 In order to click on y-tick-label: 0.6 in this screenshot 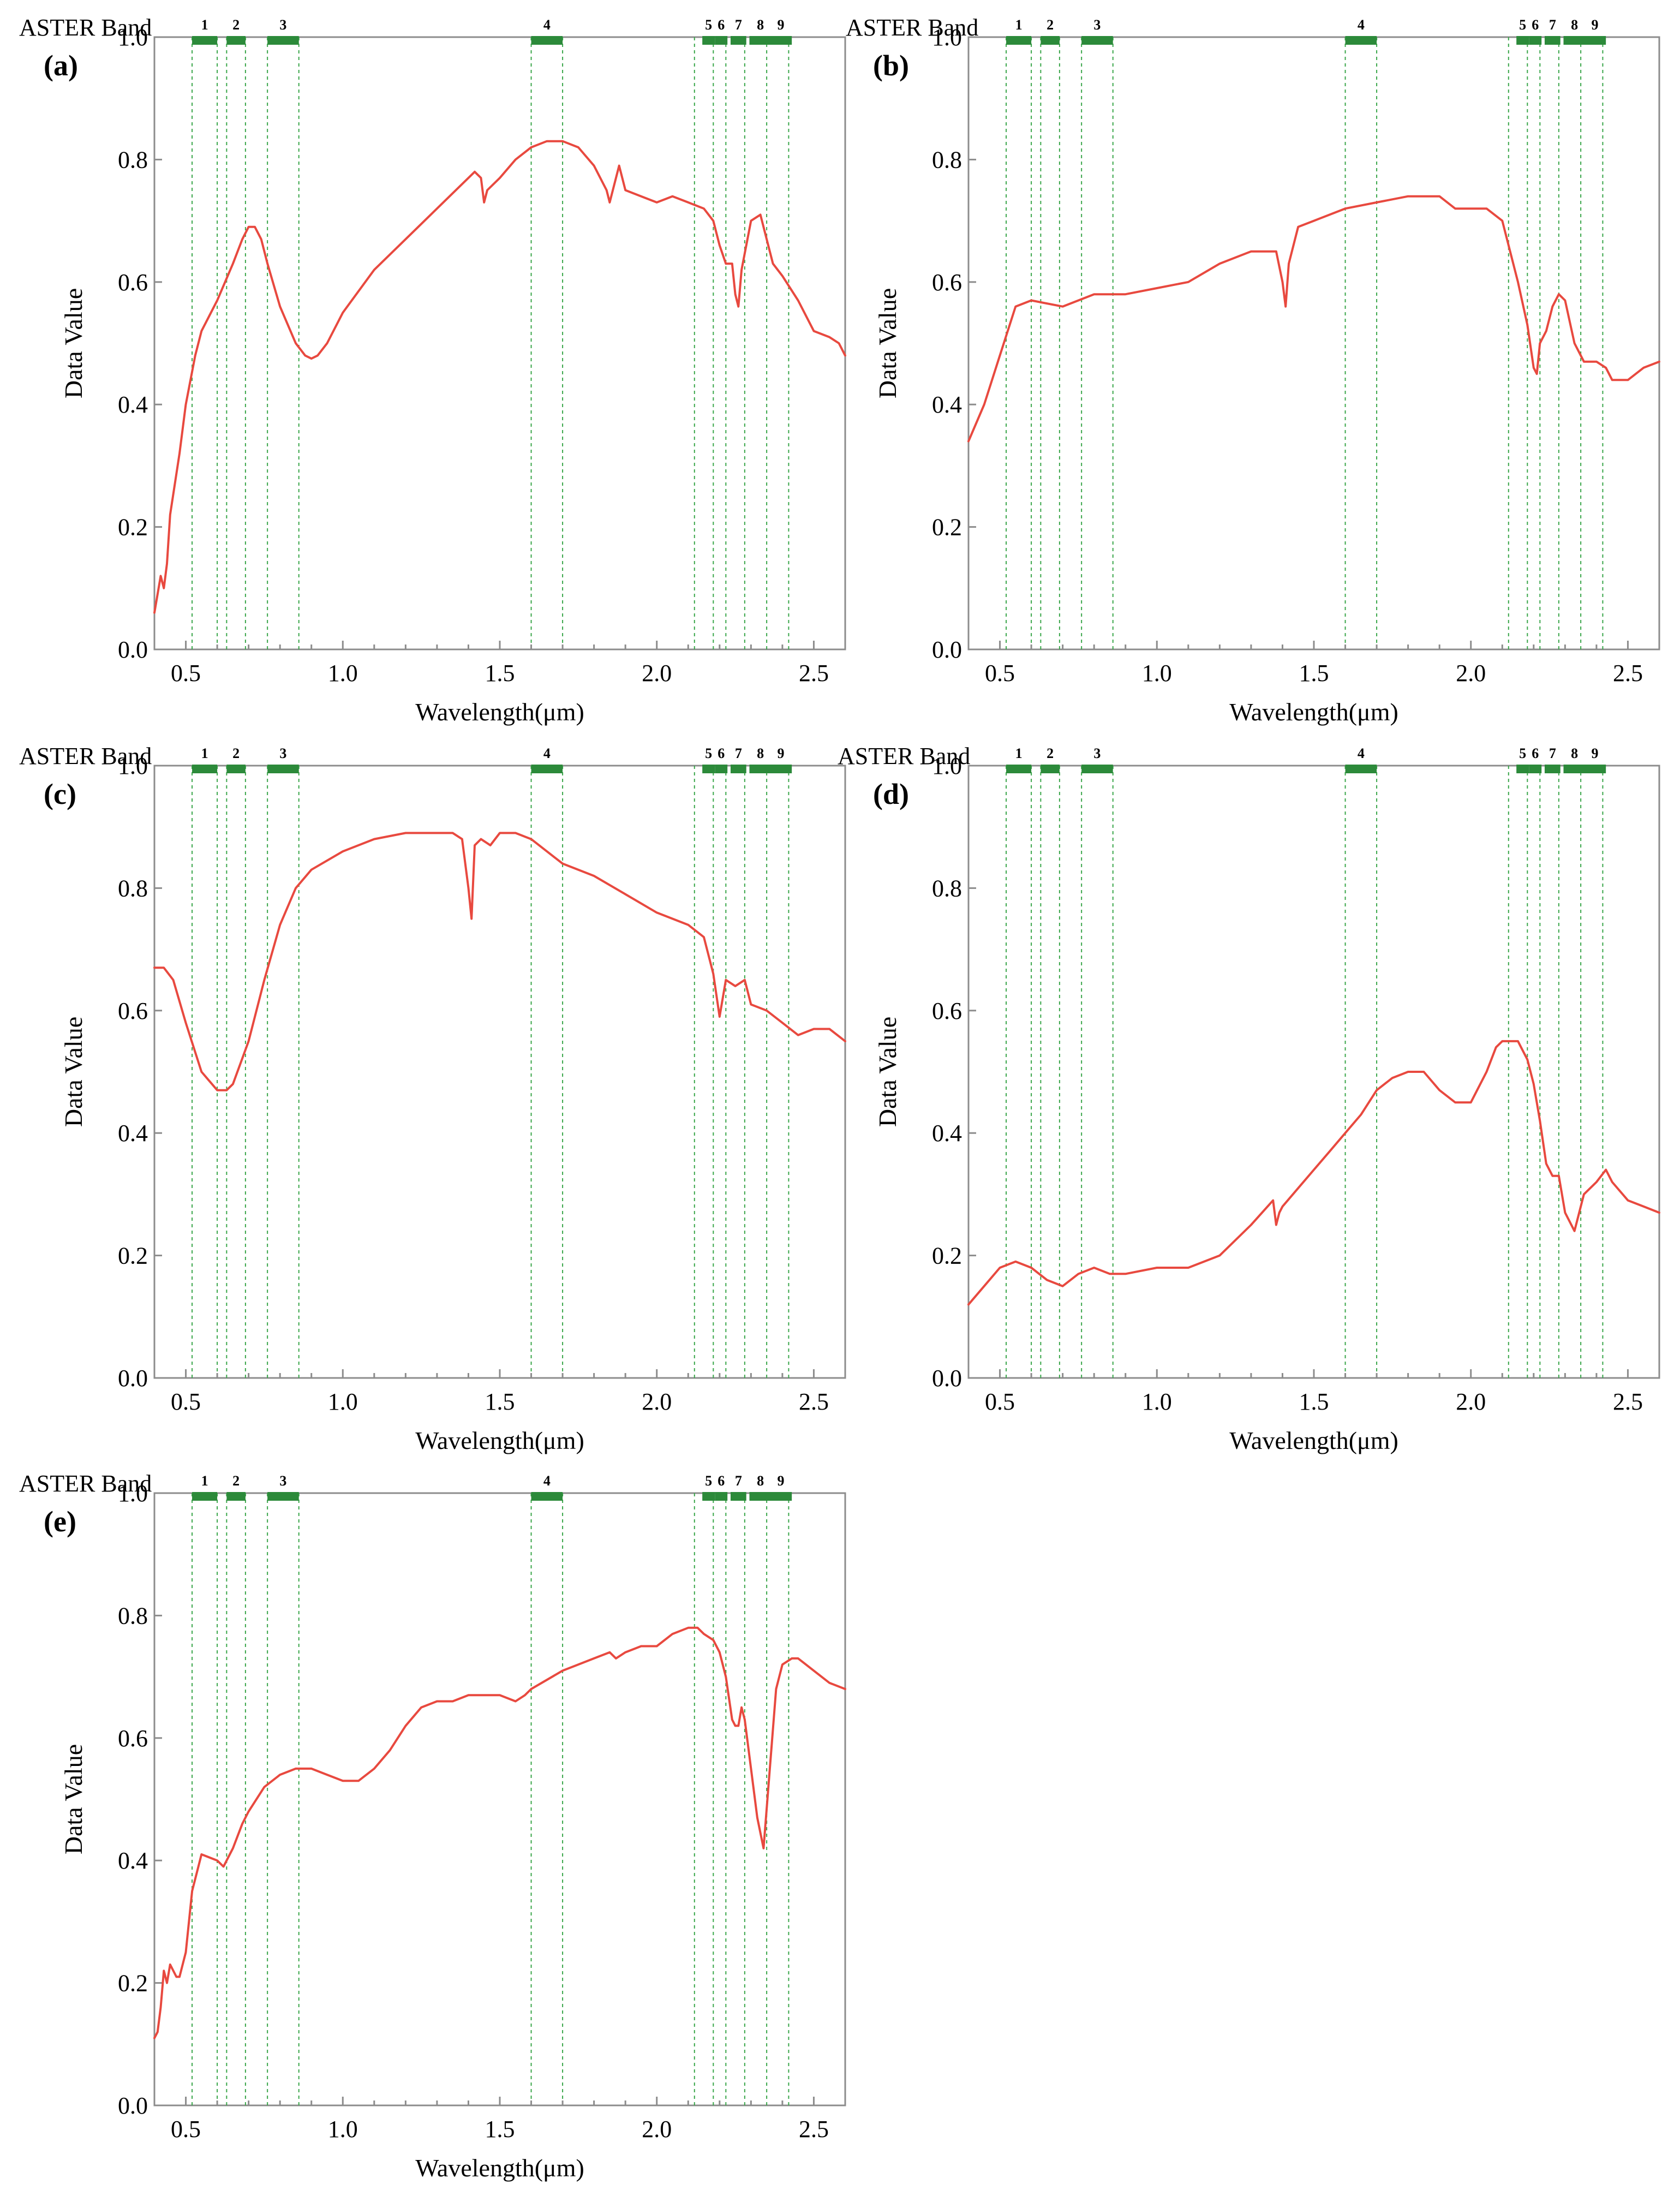, I will do `click(133, 1011)`.